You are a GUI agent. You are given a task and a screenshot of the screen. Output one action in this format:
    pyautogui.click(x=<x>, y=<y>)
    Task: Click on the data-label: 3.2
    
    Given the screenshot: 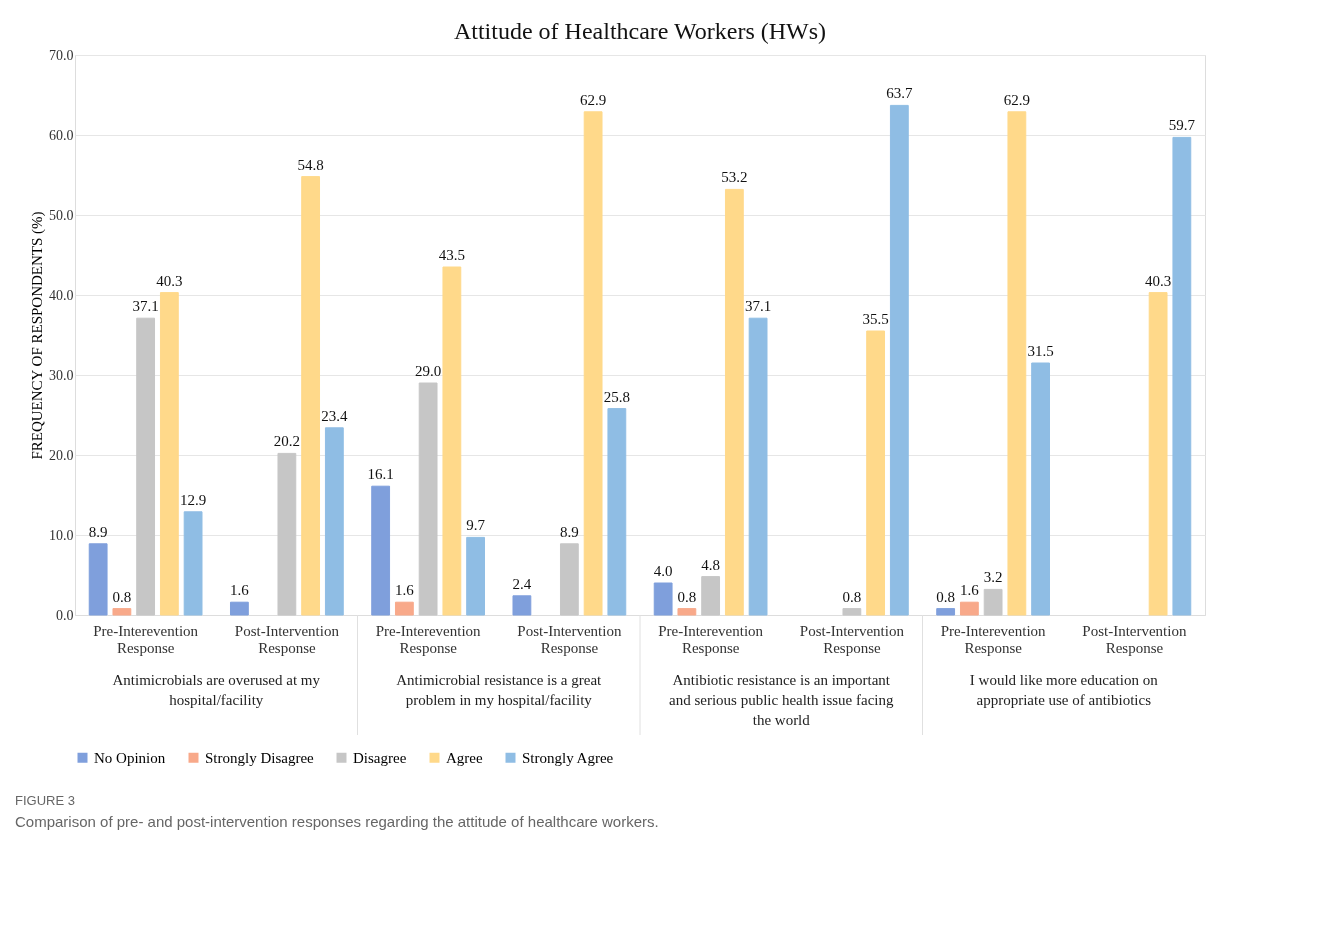 What is the action you would take?
    pyautogui.click(x=993, y=577)
    